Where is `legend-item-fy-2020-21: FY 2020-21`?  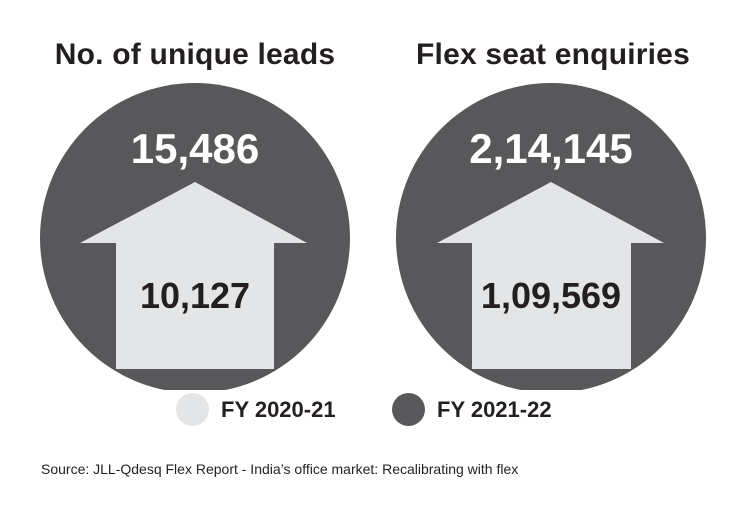
legend-item-fy-2020-21: FY 2020-21 is located at coordinates (256, 409).